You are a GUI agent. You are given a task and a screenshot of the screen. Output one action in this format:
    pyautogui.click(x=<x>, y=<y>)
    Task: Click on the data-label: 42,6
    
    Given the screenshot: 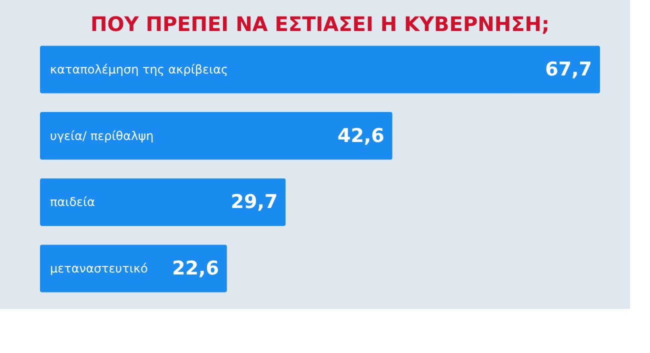 What is the action you would take?
    pyautogui.click(x=360, y=135)
    